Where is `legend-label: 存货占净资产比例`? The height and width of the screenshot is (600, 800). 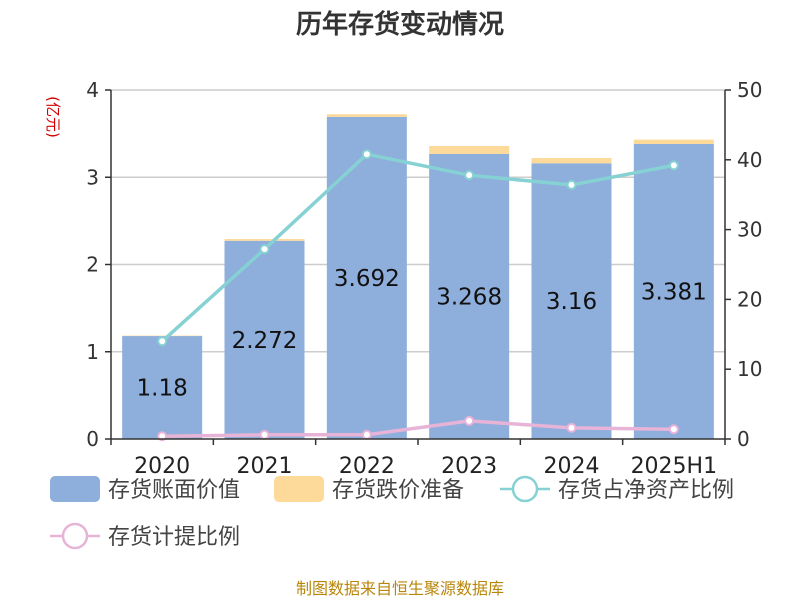 legend-label: 存货占净资产比例 is located at coordinates (646, 490).